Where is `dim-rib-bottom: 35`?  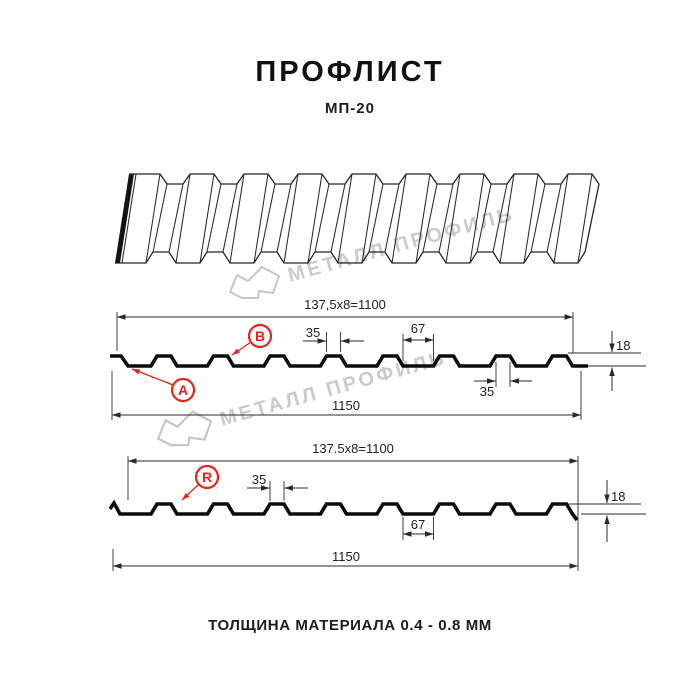
dim-rib-bottom: 35 is located at coordinates (487, 391).